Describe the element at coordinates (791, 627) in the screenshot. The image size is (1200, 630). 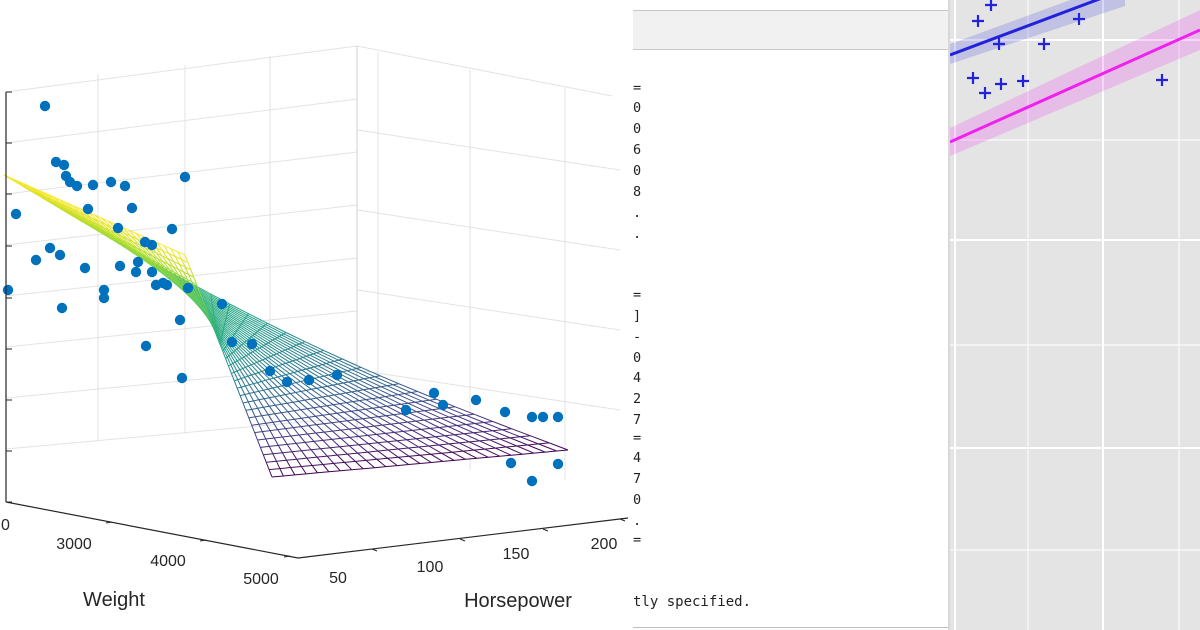
I see `console-bottom-rule` at that location.